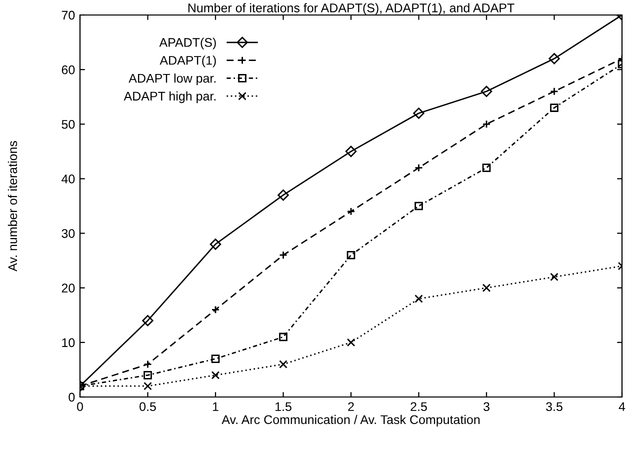 This screenshot has width=634, height=452. I want to click on x-tick-label: 0, so click(80, 407).